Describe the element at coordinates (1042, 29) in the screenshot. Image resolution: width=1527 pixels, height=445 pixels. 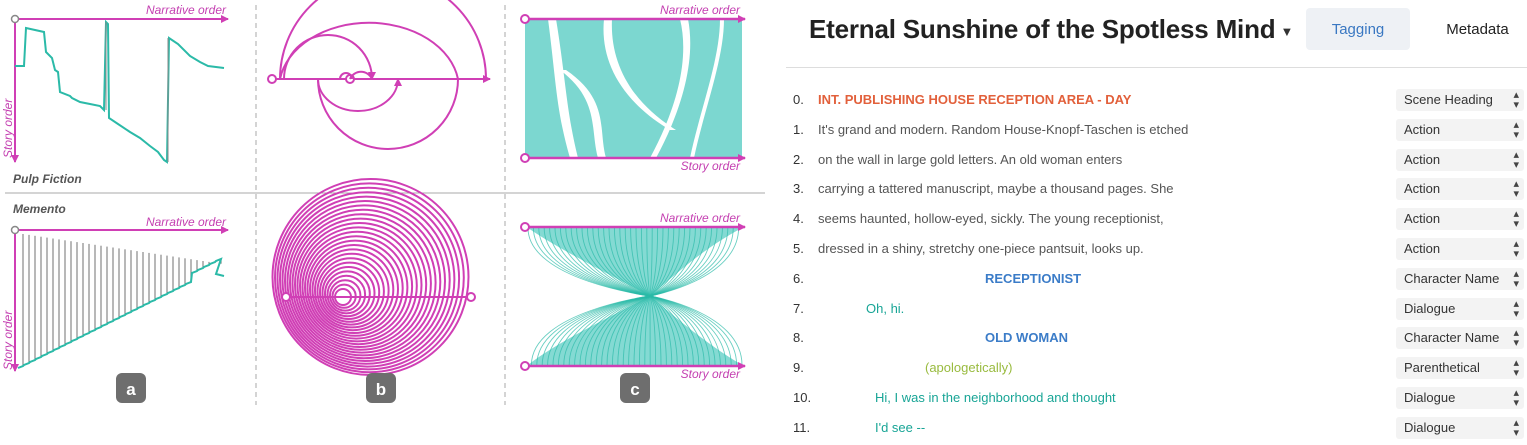
I see `script-title-text: Eternal Sunshine of the Spotless Mind` at that location.